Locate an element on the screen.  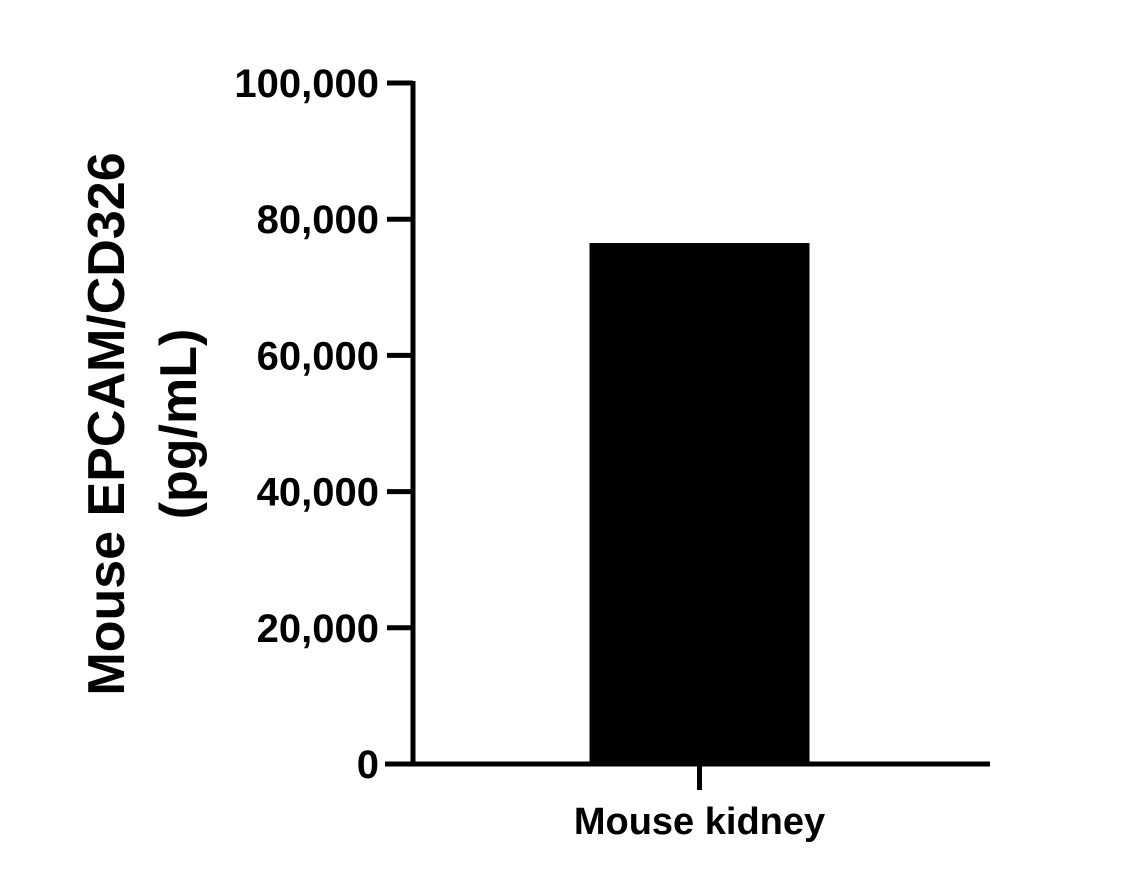
y-axis-title: Mouse EPCAM/CD326 (pg/mL) is located at coordinates (143, 423).